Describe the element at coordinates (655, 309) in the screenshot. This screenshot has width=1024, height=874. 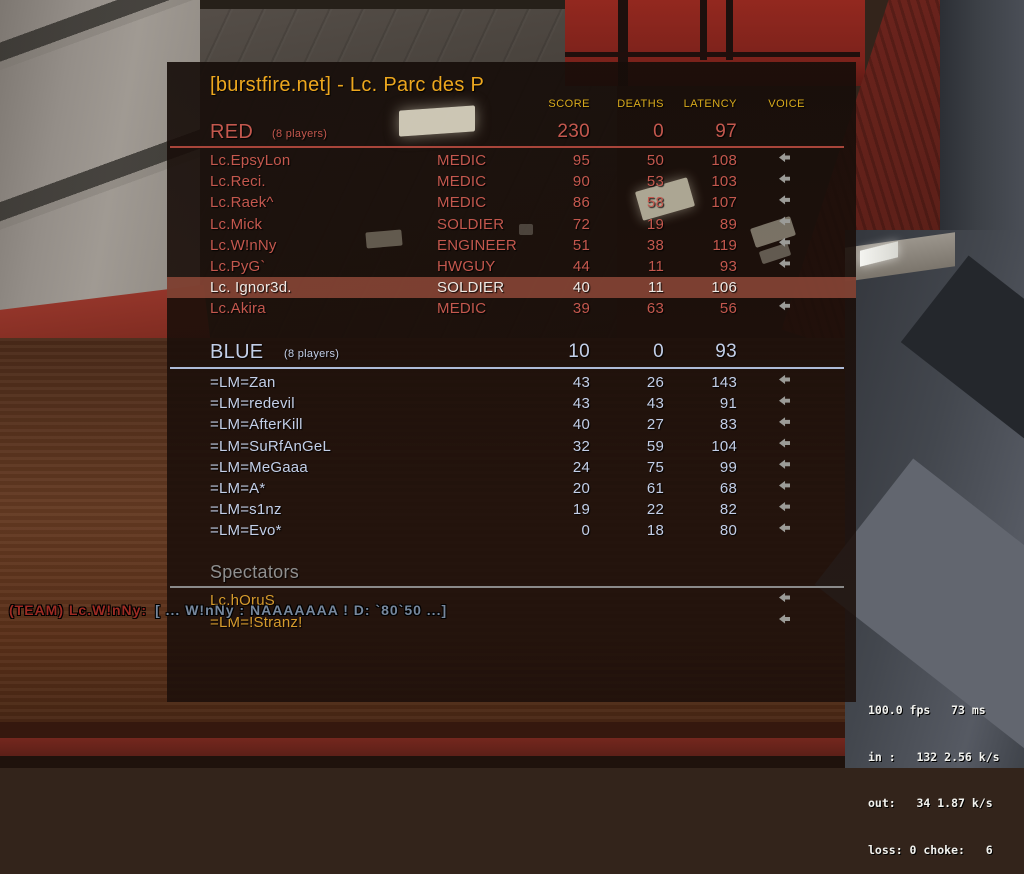
I see `player-deaths: 63` at that location.